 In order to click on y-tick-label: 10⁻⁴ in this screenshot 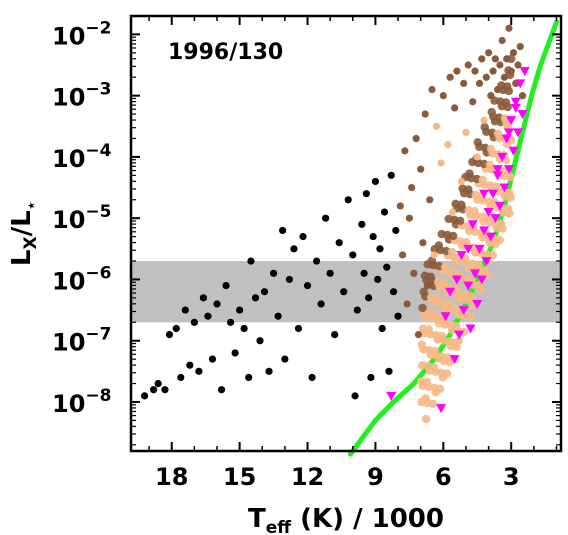, I will do `click(82, 157)`.